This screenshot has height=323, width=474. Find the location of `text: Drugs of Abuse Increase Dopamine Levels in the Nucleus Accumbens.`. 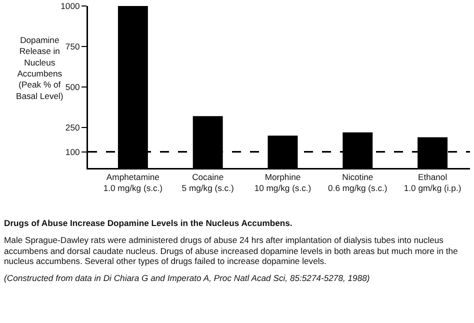

text: Drugs of Abuse Increase Dopamine Levels in the Nucleus Accumbens. is located at coordinates (149, 223).